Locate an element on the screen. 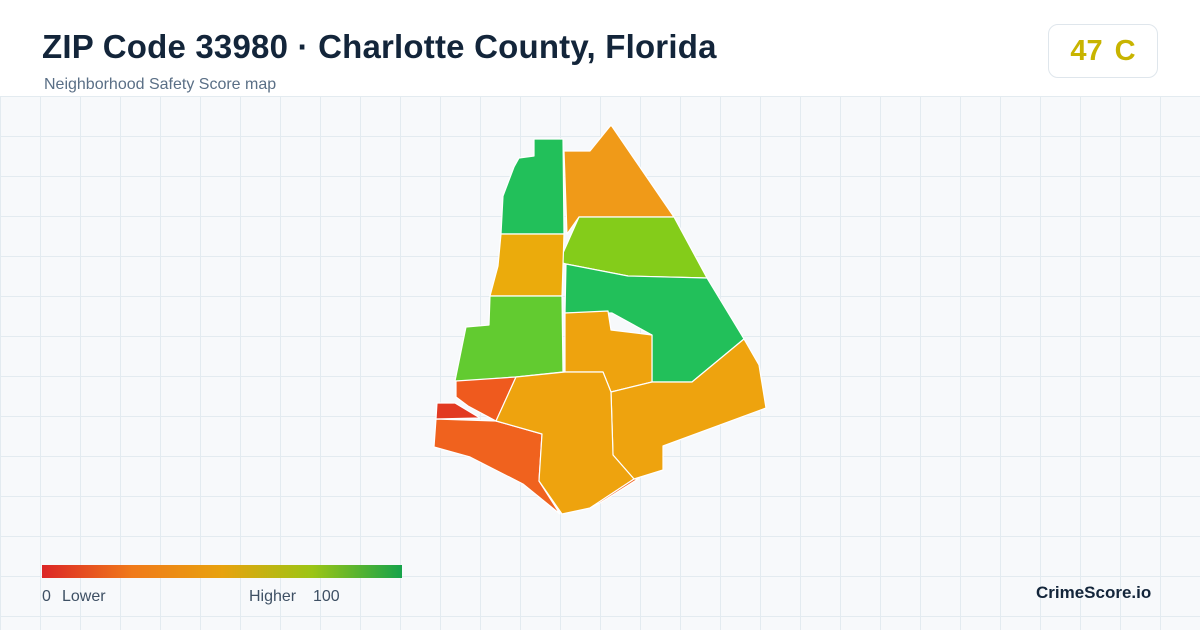 The image size is (1200, 630). safety-score-badge: 47 C is located at coordinates (1103, 51).